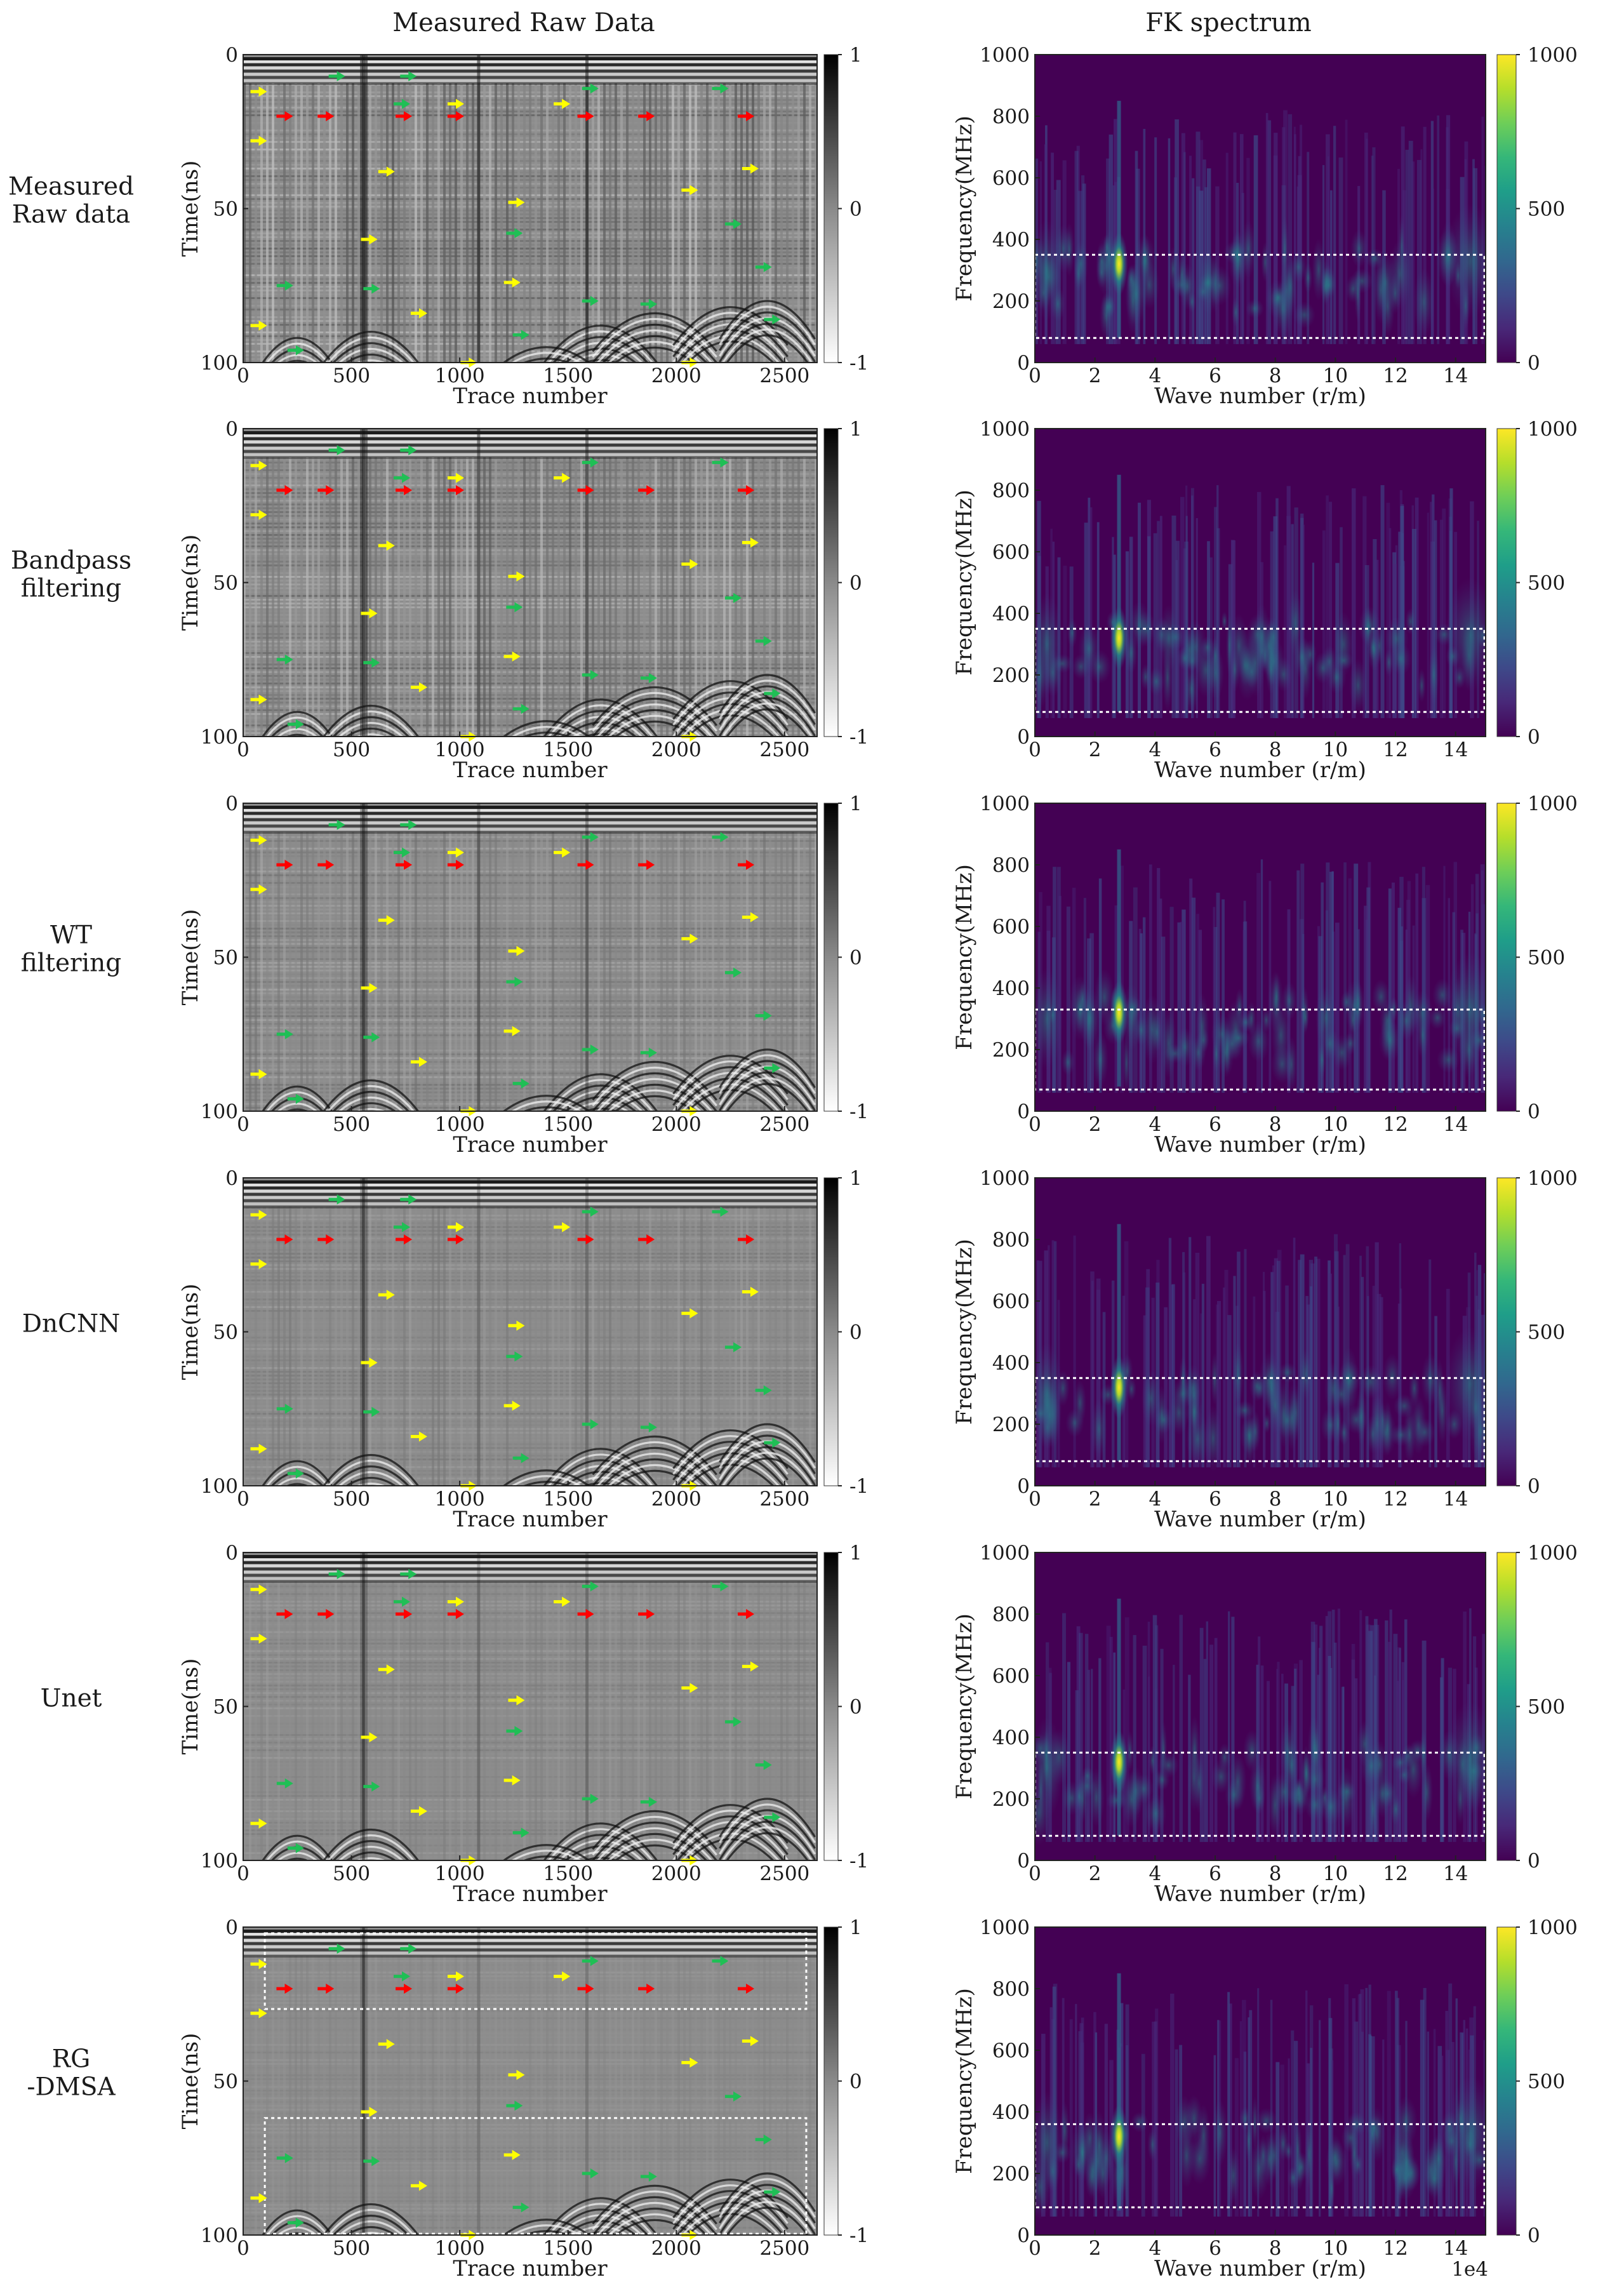  What do you see at coordinates (1547, 583) in the screenshot?
I see `colorbar-tick-label: 500` at bounding box center [1547, 583].